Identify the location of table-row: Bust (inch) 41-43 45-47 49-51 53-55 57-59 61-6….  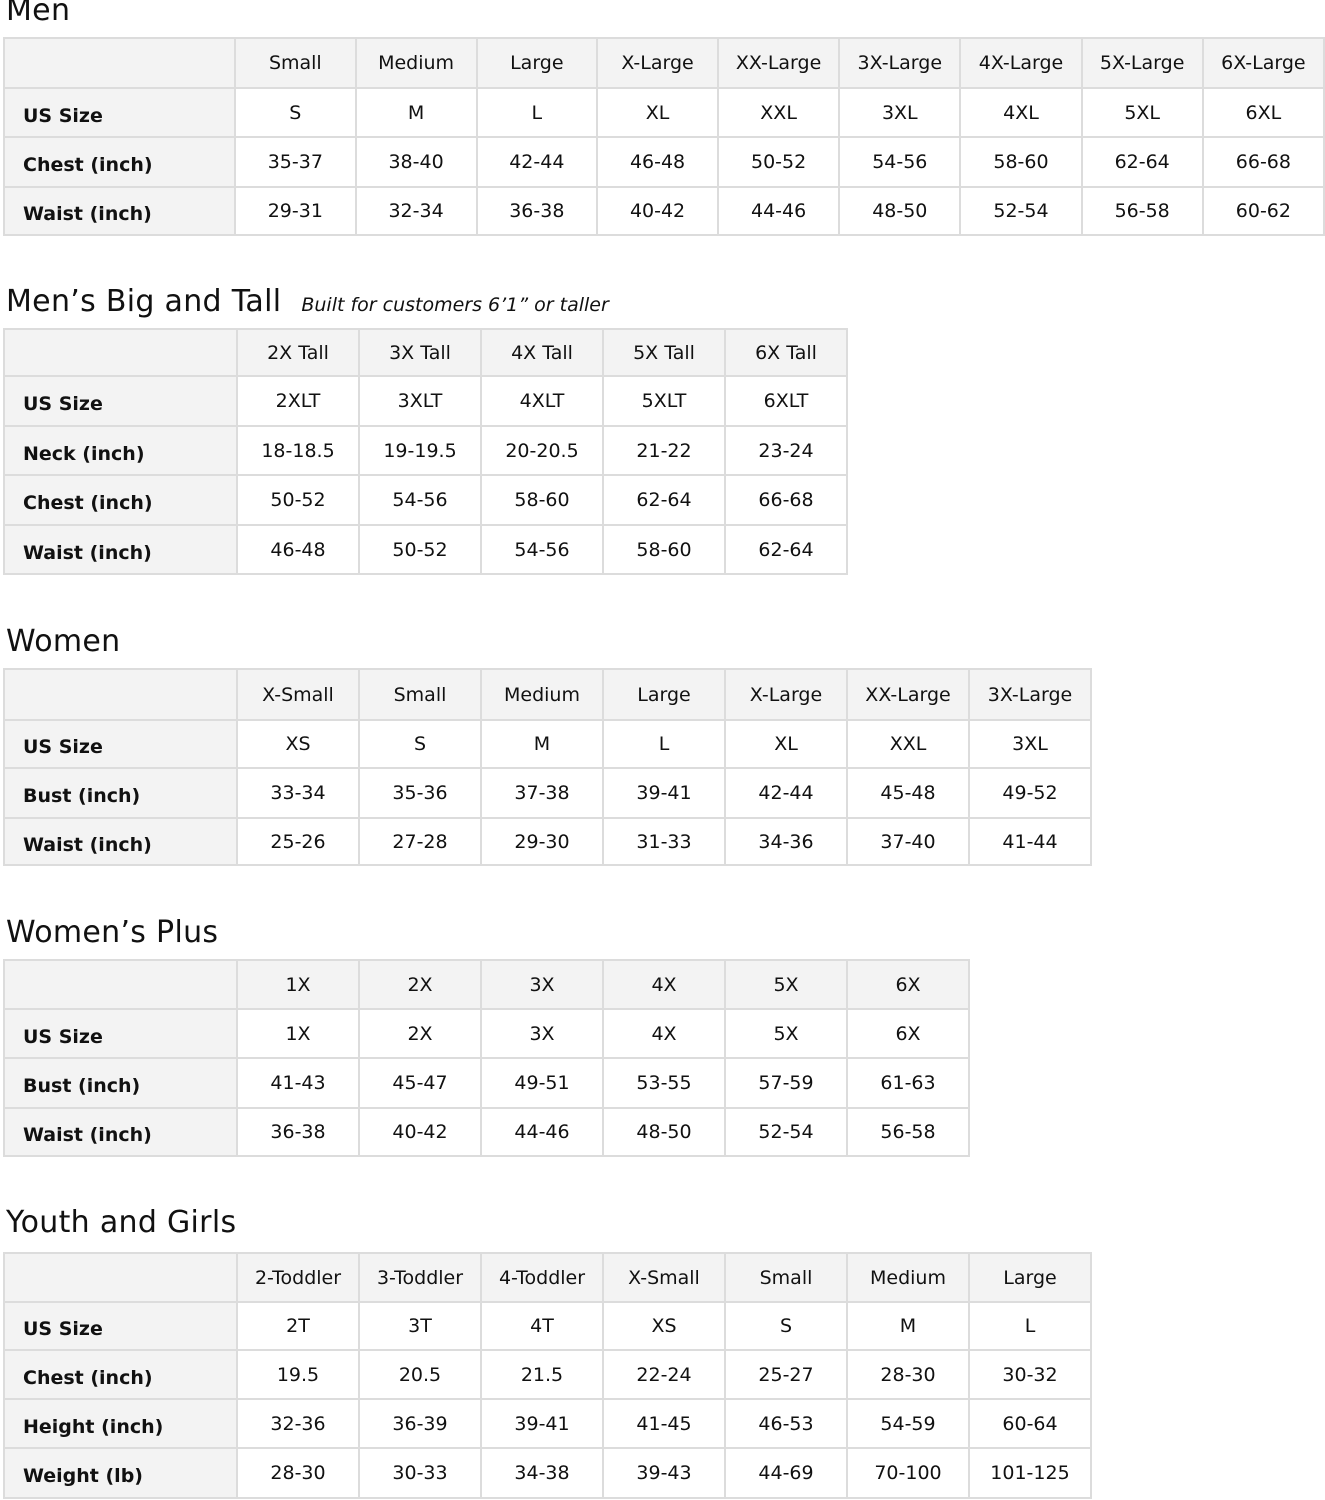
(486, 1083).